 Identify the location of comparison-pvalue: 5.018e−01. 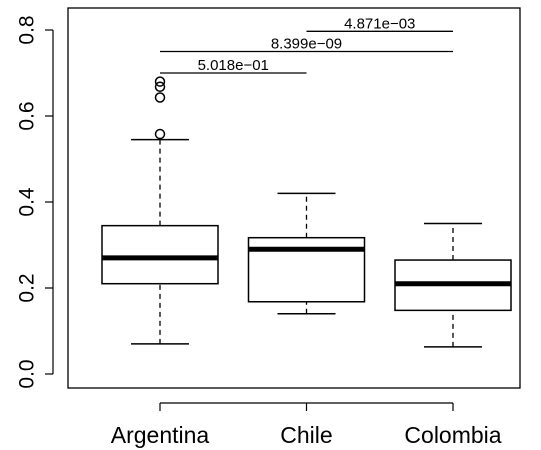
(233, 65).